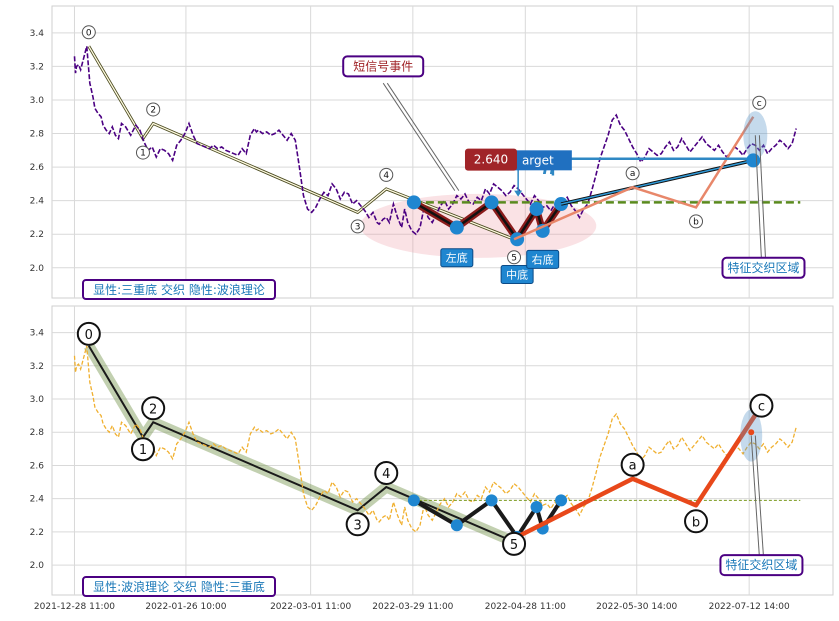  What do you see at coordinates (525, 607) in the screenshot?
I see `x-tick-label: 2022-04-28 11:00` at bounding box center [525, 607].